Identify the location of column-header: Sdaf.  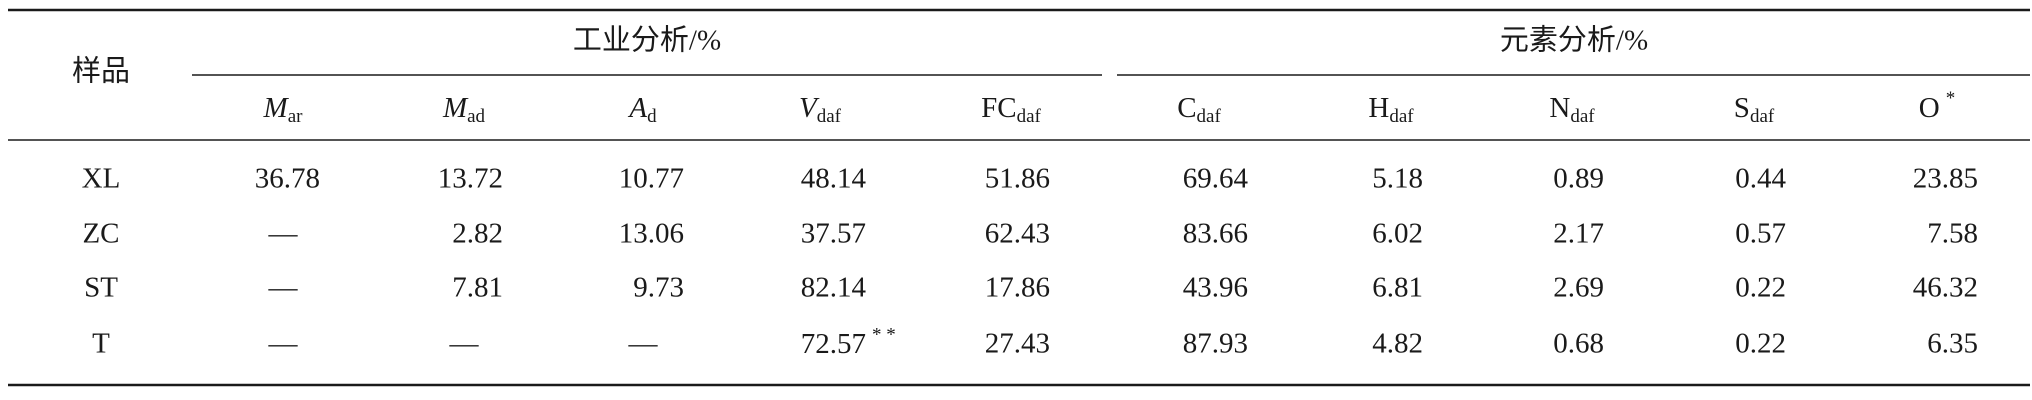
(1754, 110).